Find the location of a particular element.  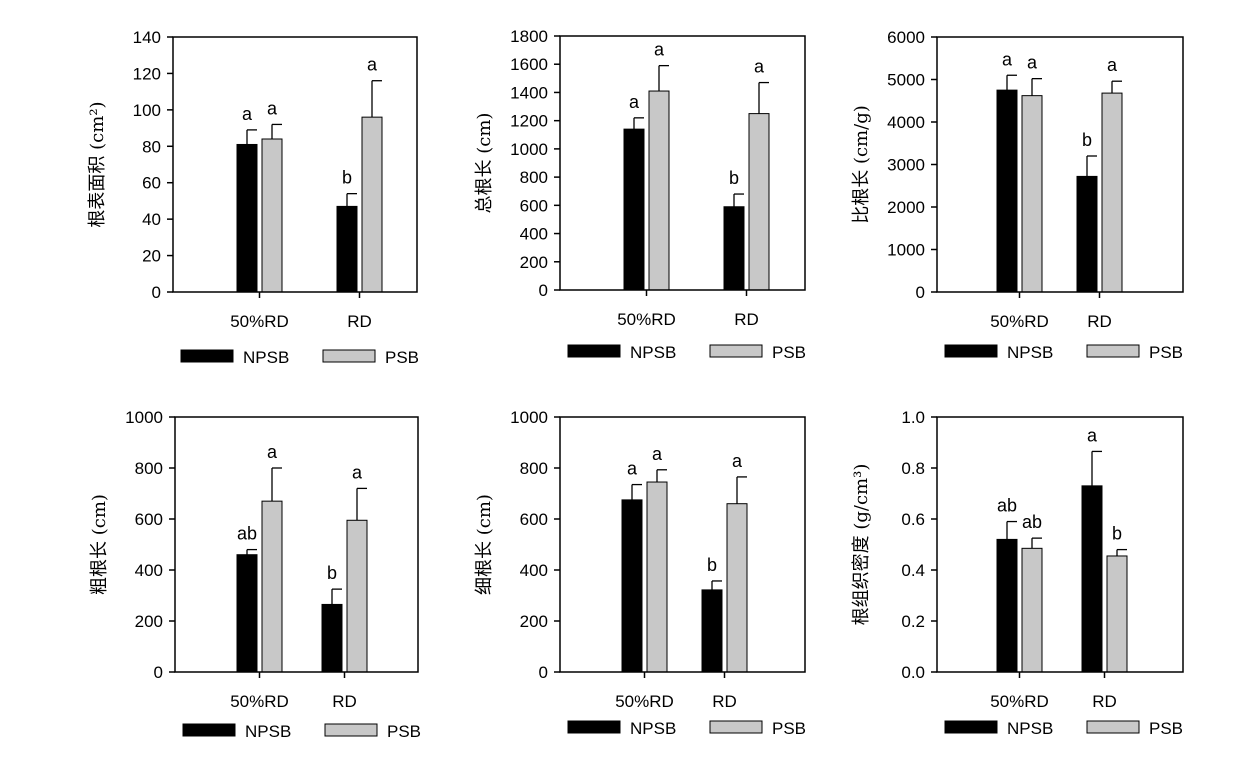

y-axis-label: 粗根长 (cm) is located at coordinates (99, 544).